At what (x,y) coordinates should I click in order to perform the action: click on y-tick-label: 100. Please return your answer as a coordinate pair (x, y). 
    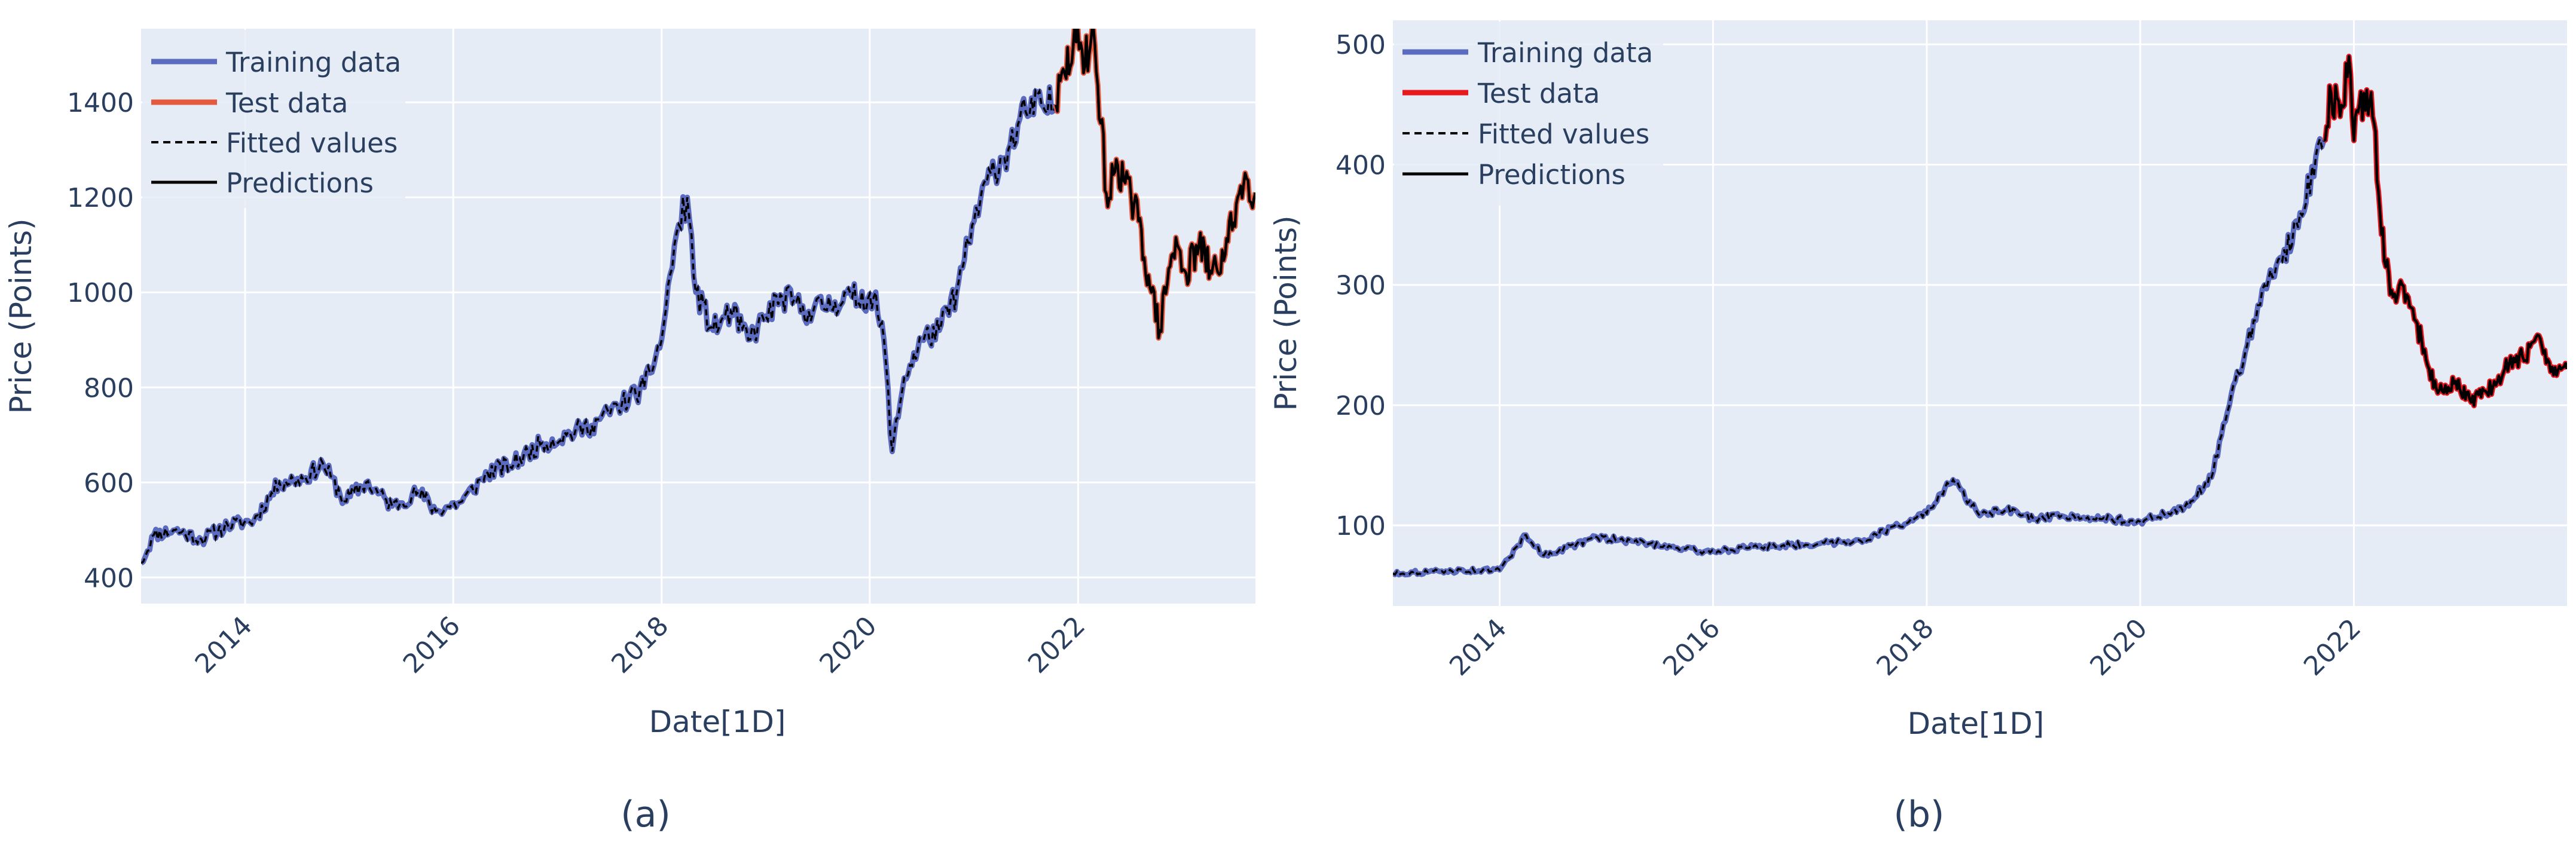
    Looking at the image, I should click on (1361, 526).